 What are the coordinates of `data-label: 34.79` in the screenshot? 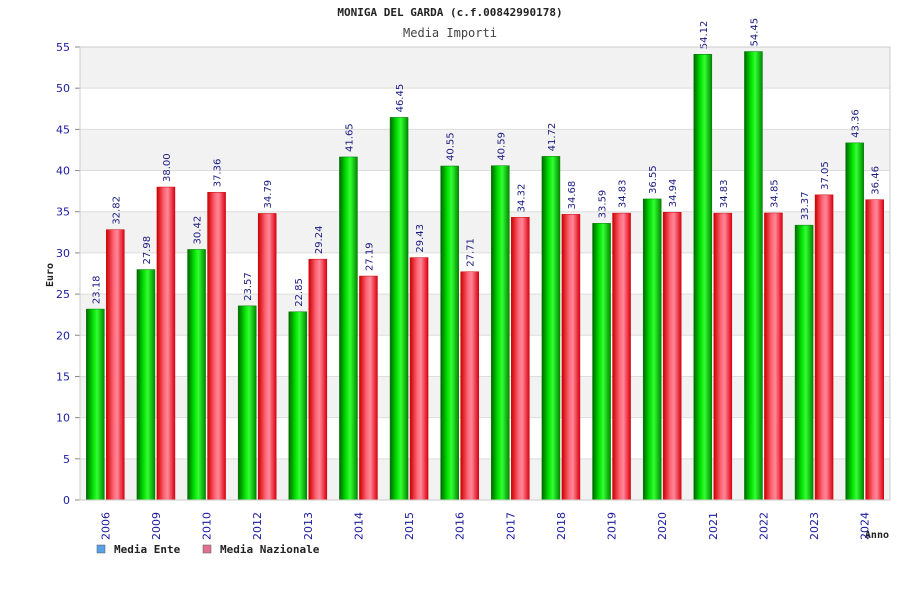 It's located at (268, 194).